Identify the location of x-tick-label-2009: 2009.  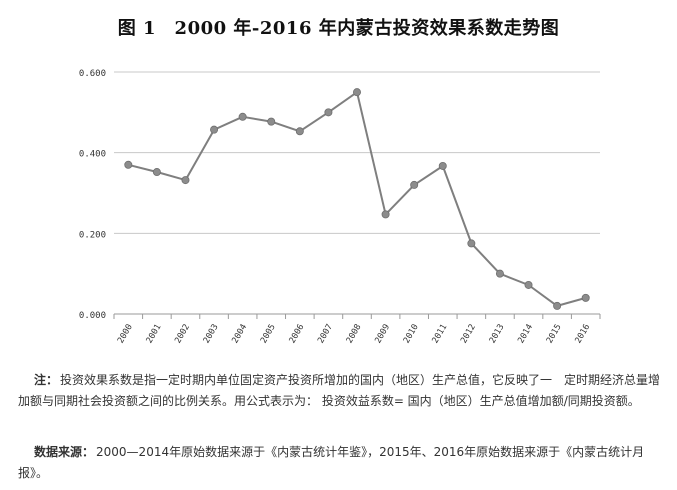
(382, 334).